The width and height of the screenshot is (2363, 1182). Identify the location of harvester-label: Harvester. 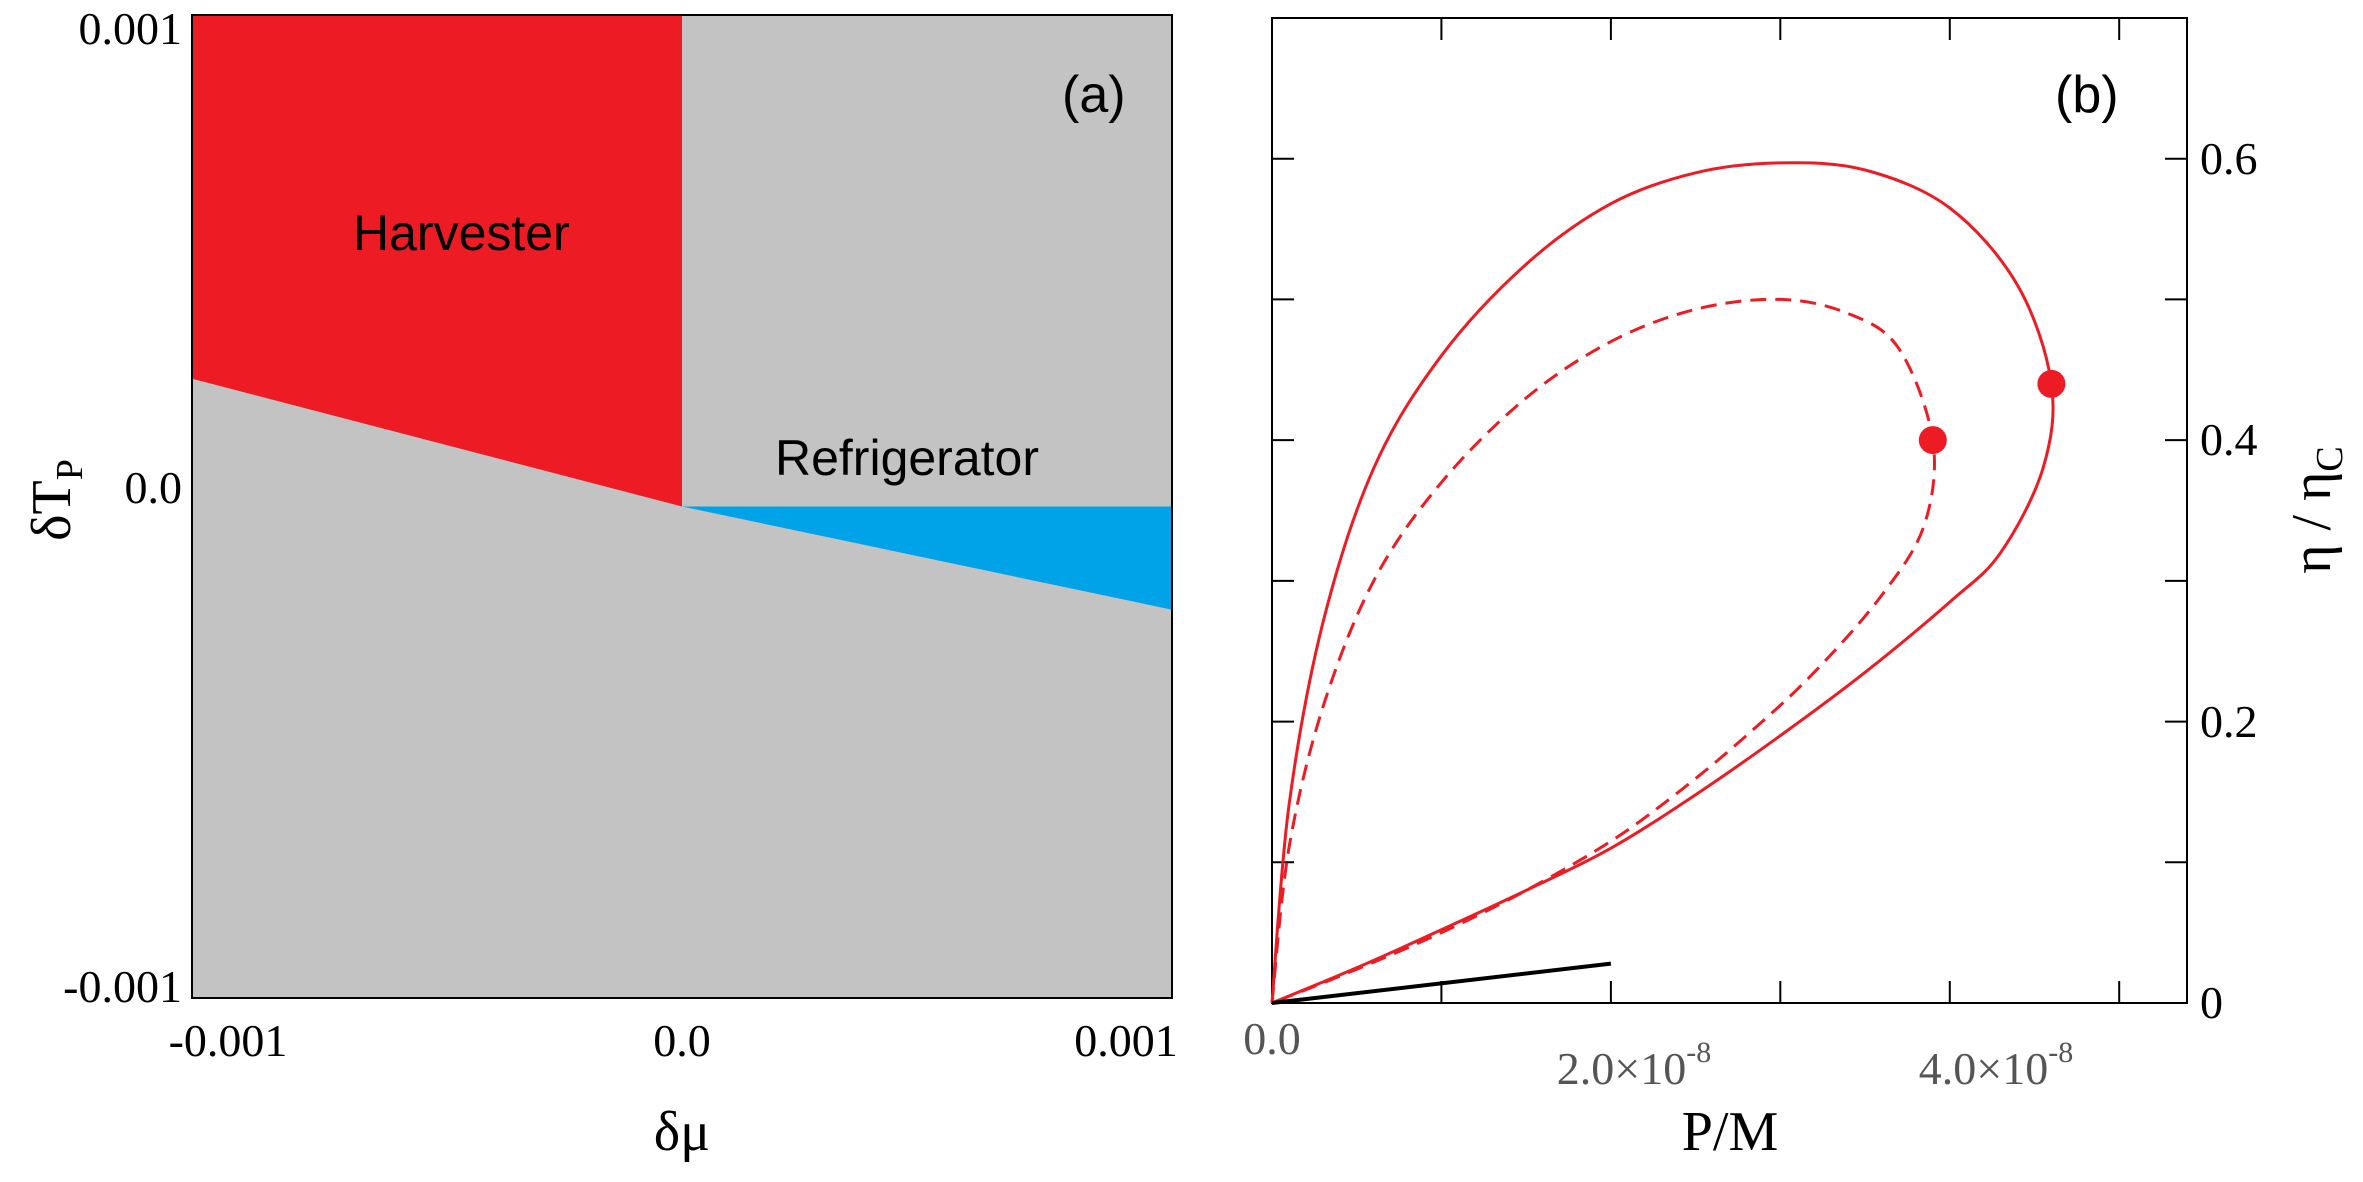
(461, 233).